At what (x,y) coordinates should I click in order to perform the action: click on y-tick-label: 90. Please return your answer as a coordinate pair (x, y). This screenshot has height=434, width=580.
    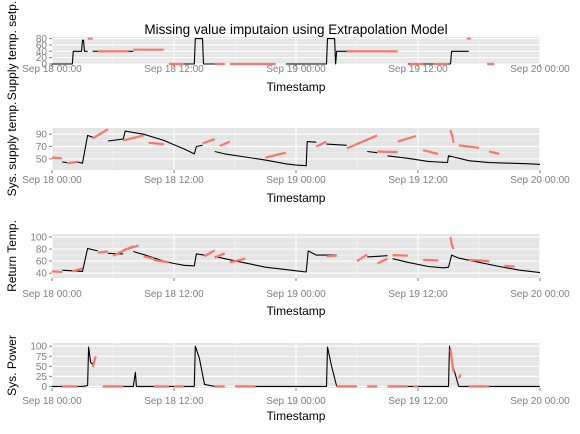
    Looking at the image, I should click on (42, 135).